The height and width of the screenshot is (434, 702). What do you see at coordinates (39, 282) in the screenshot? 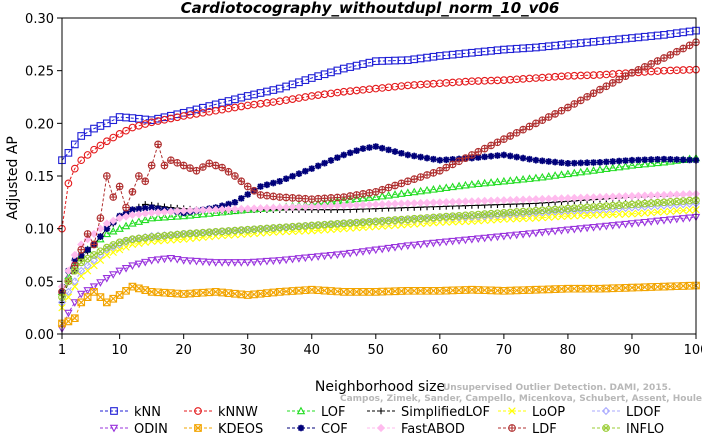
I see `y-tick-label: 0.05` at bounding box center [39, 282].